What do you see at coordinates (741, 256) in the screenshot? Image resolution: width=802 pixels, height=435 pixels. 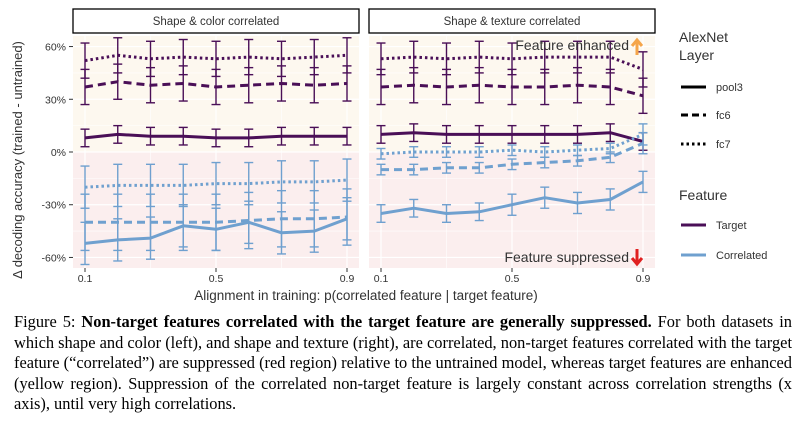 I see `legend-correlated-label: Correlated` at bounding box center [741, 256].